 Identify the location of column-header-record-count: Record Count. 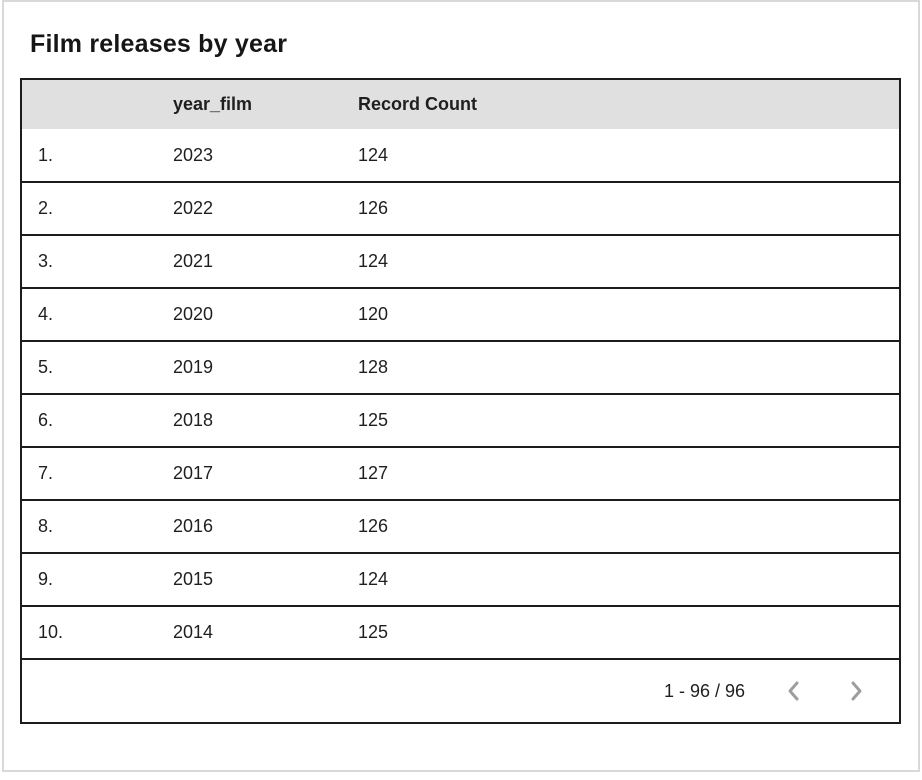
(629, 104).